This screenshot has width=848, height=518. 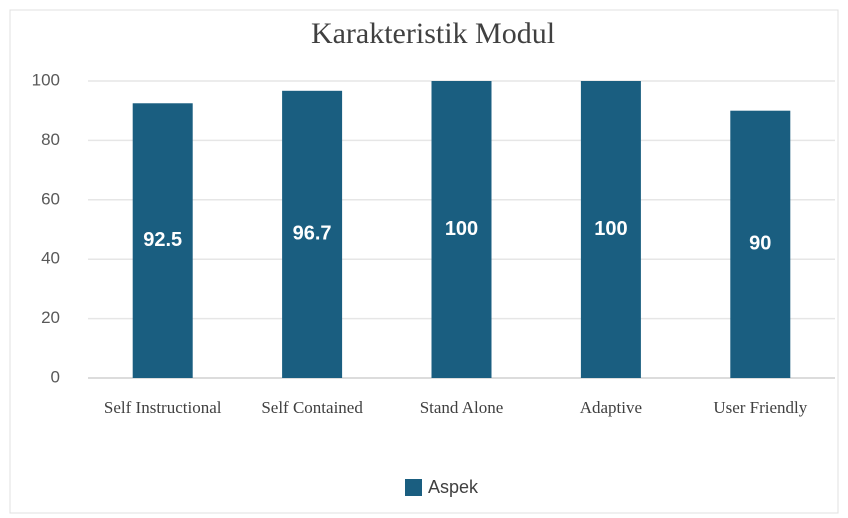 I want to click on x-tick-label: Adaptive, so click(x=611, y=407).